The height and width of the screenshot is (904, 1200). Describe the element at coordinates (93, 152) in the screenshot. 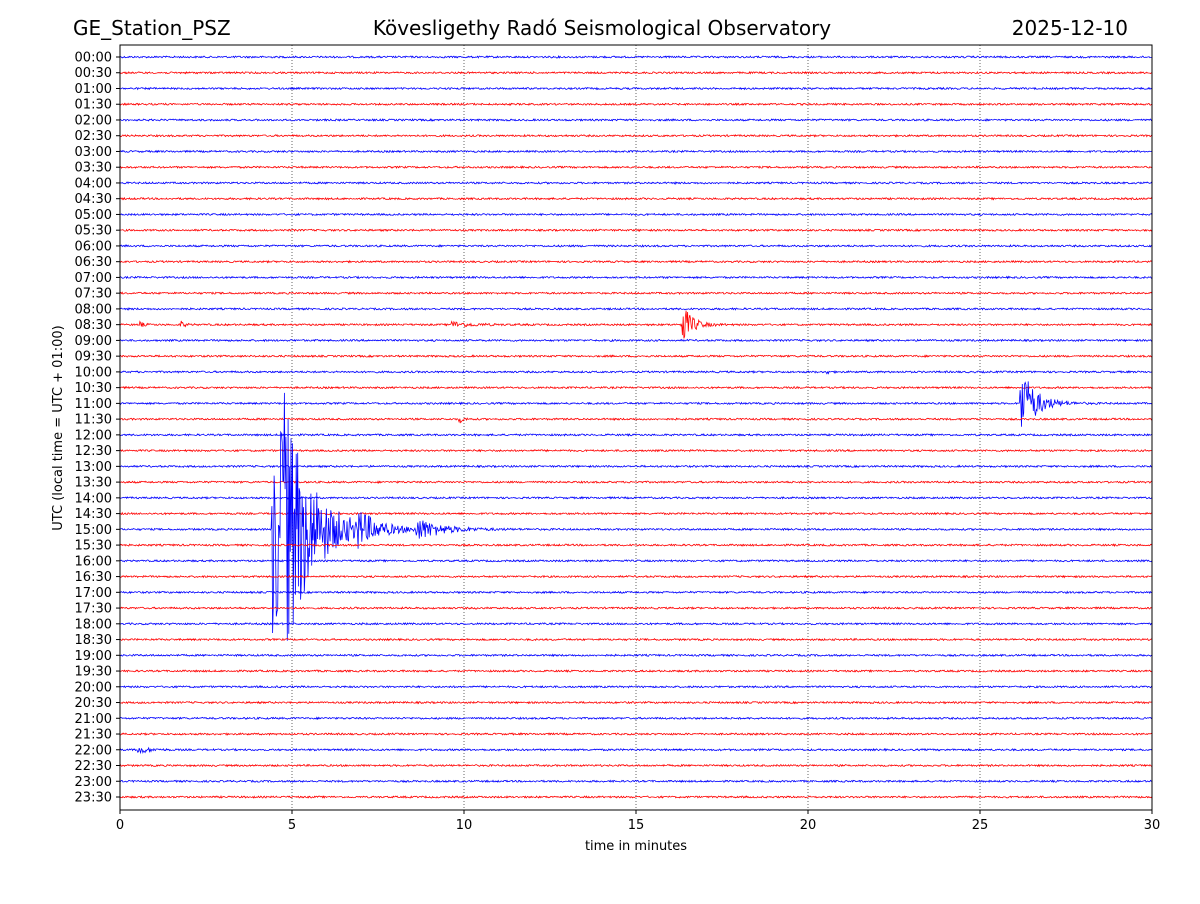

I see `y-tick-label: 03:00` at that location.